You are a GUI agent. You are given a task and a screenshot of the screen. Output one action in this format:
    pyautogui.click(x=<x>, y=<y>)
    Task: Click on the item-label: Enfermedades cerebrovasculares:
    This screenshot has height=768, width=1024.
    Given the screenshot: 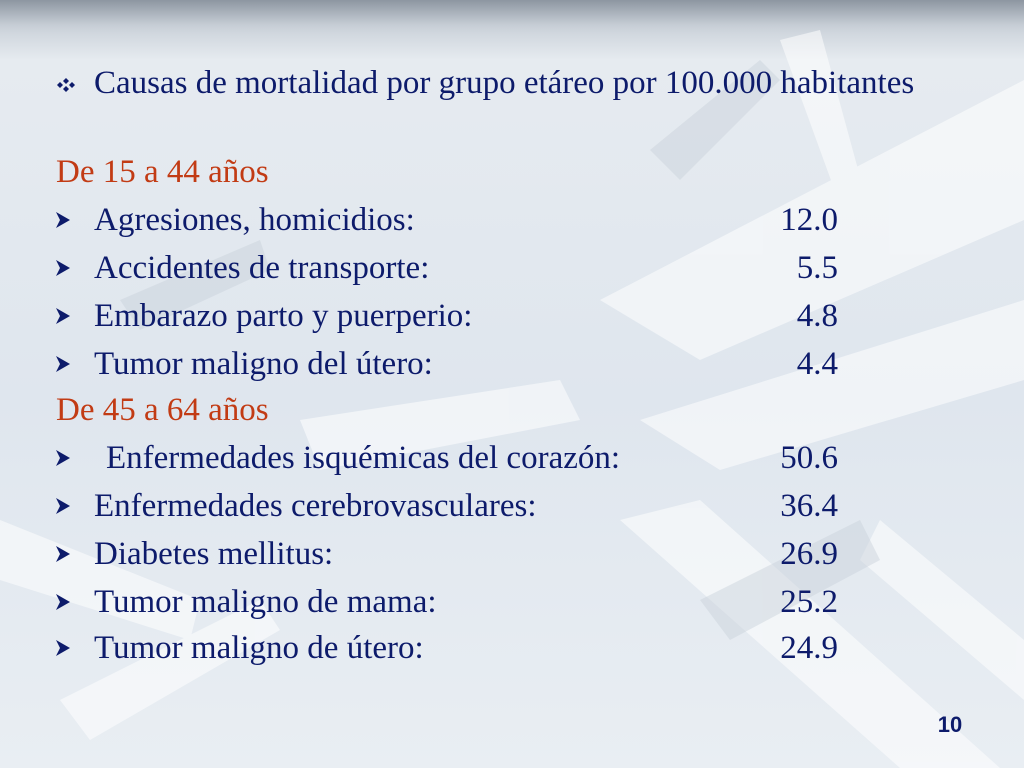 What is the action you would take?
    pyautogui.click(x=315, y=506)
    